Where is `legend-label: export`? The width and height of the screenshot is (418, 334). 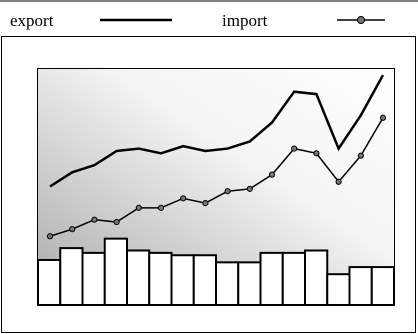
legend-label: export is located at coordinates (32, 20).